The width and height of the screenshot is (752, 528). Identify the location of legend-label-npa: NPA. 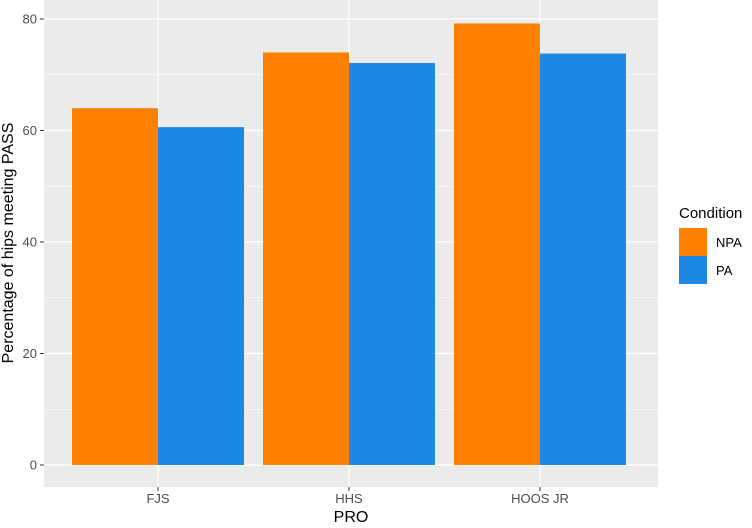
(729, 242).